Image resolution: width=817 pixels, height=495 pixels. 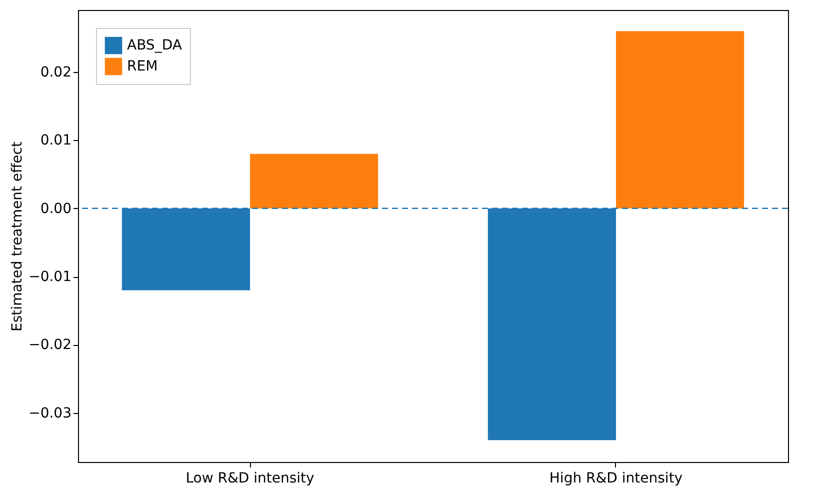 I want to click on x-tick-label: Low R&D intensity, so click(x=250, y=478).